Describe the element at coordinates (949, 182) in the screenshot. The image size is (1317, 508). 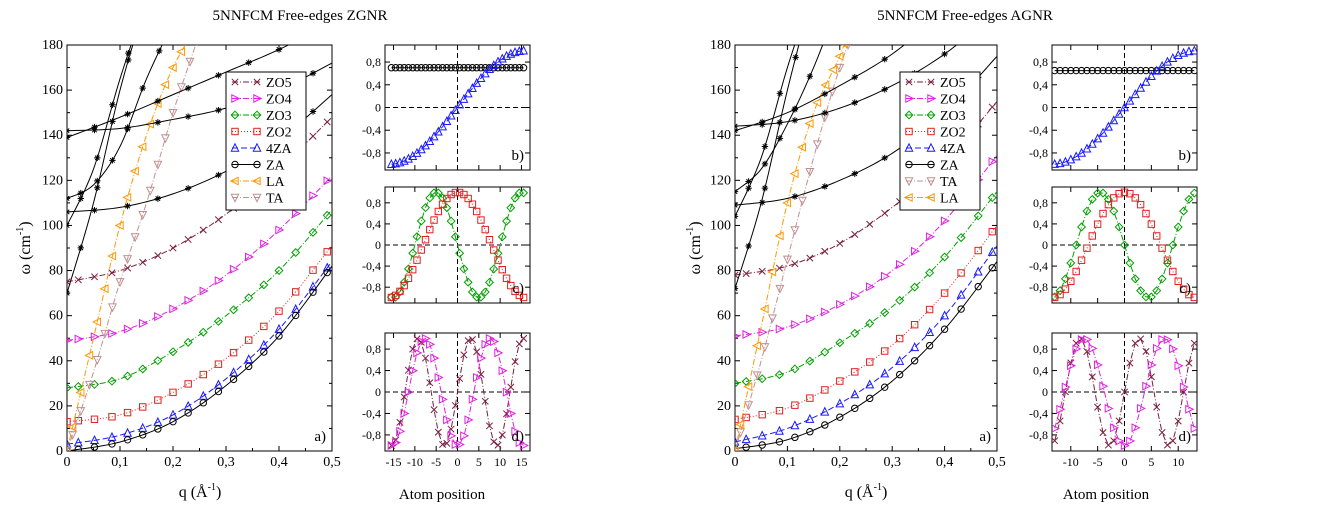
I see `legend-label: TA` at that location.